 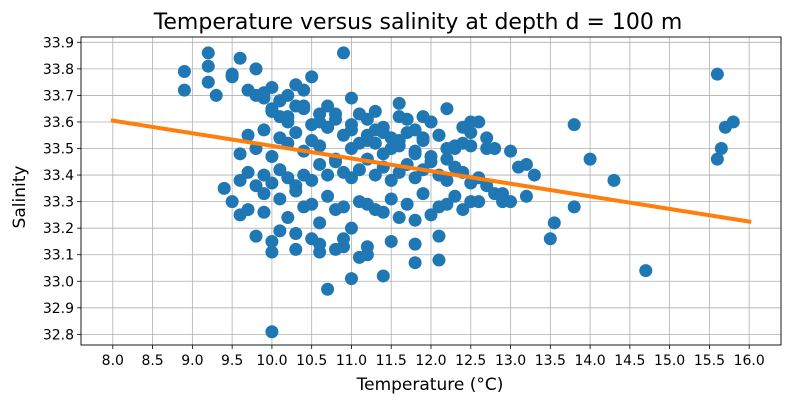 I want to click on y-tick-label: 33.5, so click(x=58, y=150).